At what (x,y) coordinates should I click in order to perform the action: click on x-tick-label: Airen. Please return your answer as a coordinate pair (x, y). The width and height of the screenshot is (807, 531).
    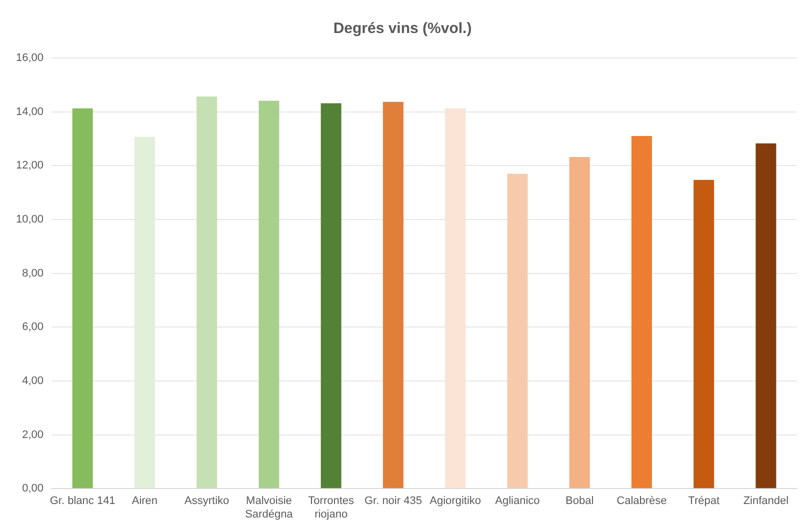
    Looking at the image, I should click on (145, 501).